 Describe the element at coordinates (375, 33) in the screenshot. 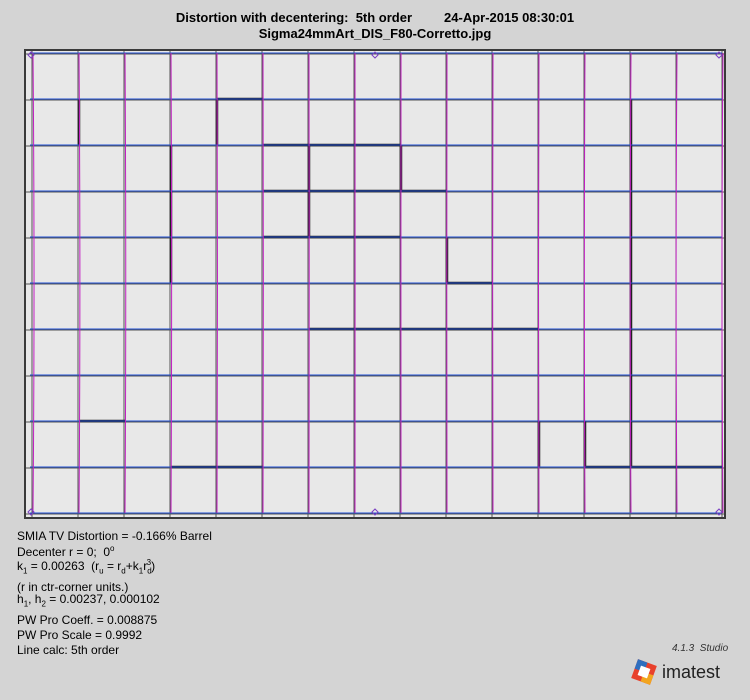

I see `filename: Sigma24mmArt_DIS_F80-Corretto.jpg` at that location.